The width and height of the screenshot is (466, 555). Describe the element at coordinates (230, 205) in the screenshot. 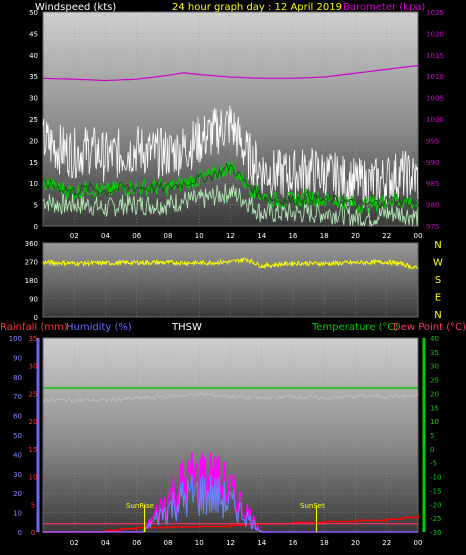

I see `wind-lull-line` at that location.